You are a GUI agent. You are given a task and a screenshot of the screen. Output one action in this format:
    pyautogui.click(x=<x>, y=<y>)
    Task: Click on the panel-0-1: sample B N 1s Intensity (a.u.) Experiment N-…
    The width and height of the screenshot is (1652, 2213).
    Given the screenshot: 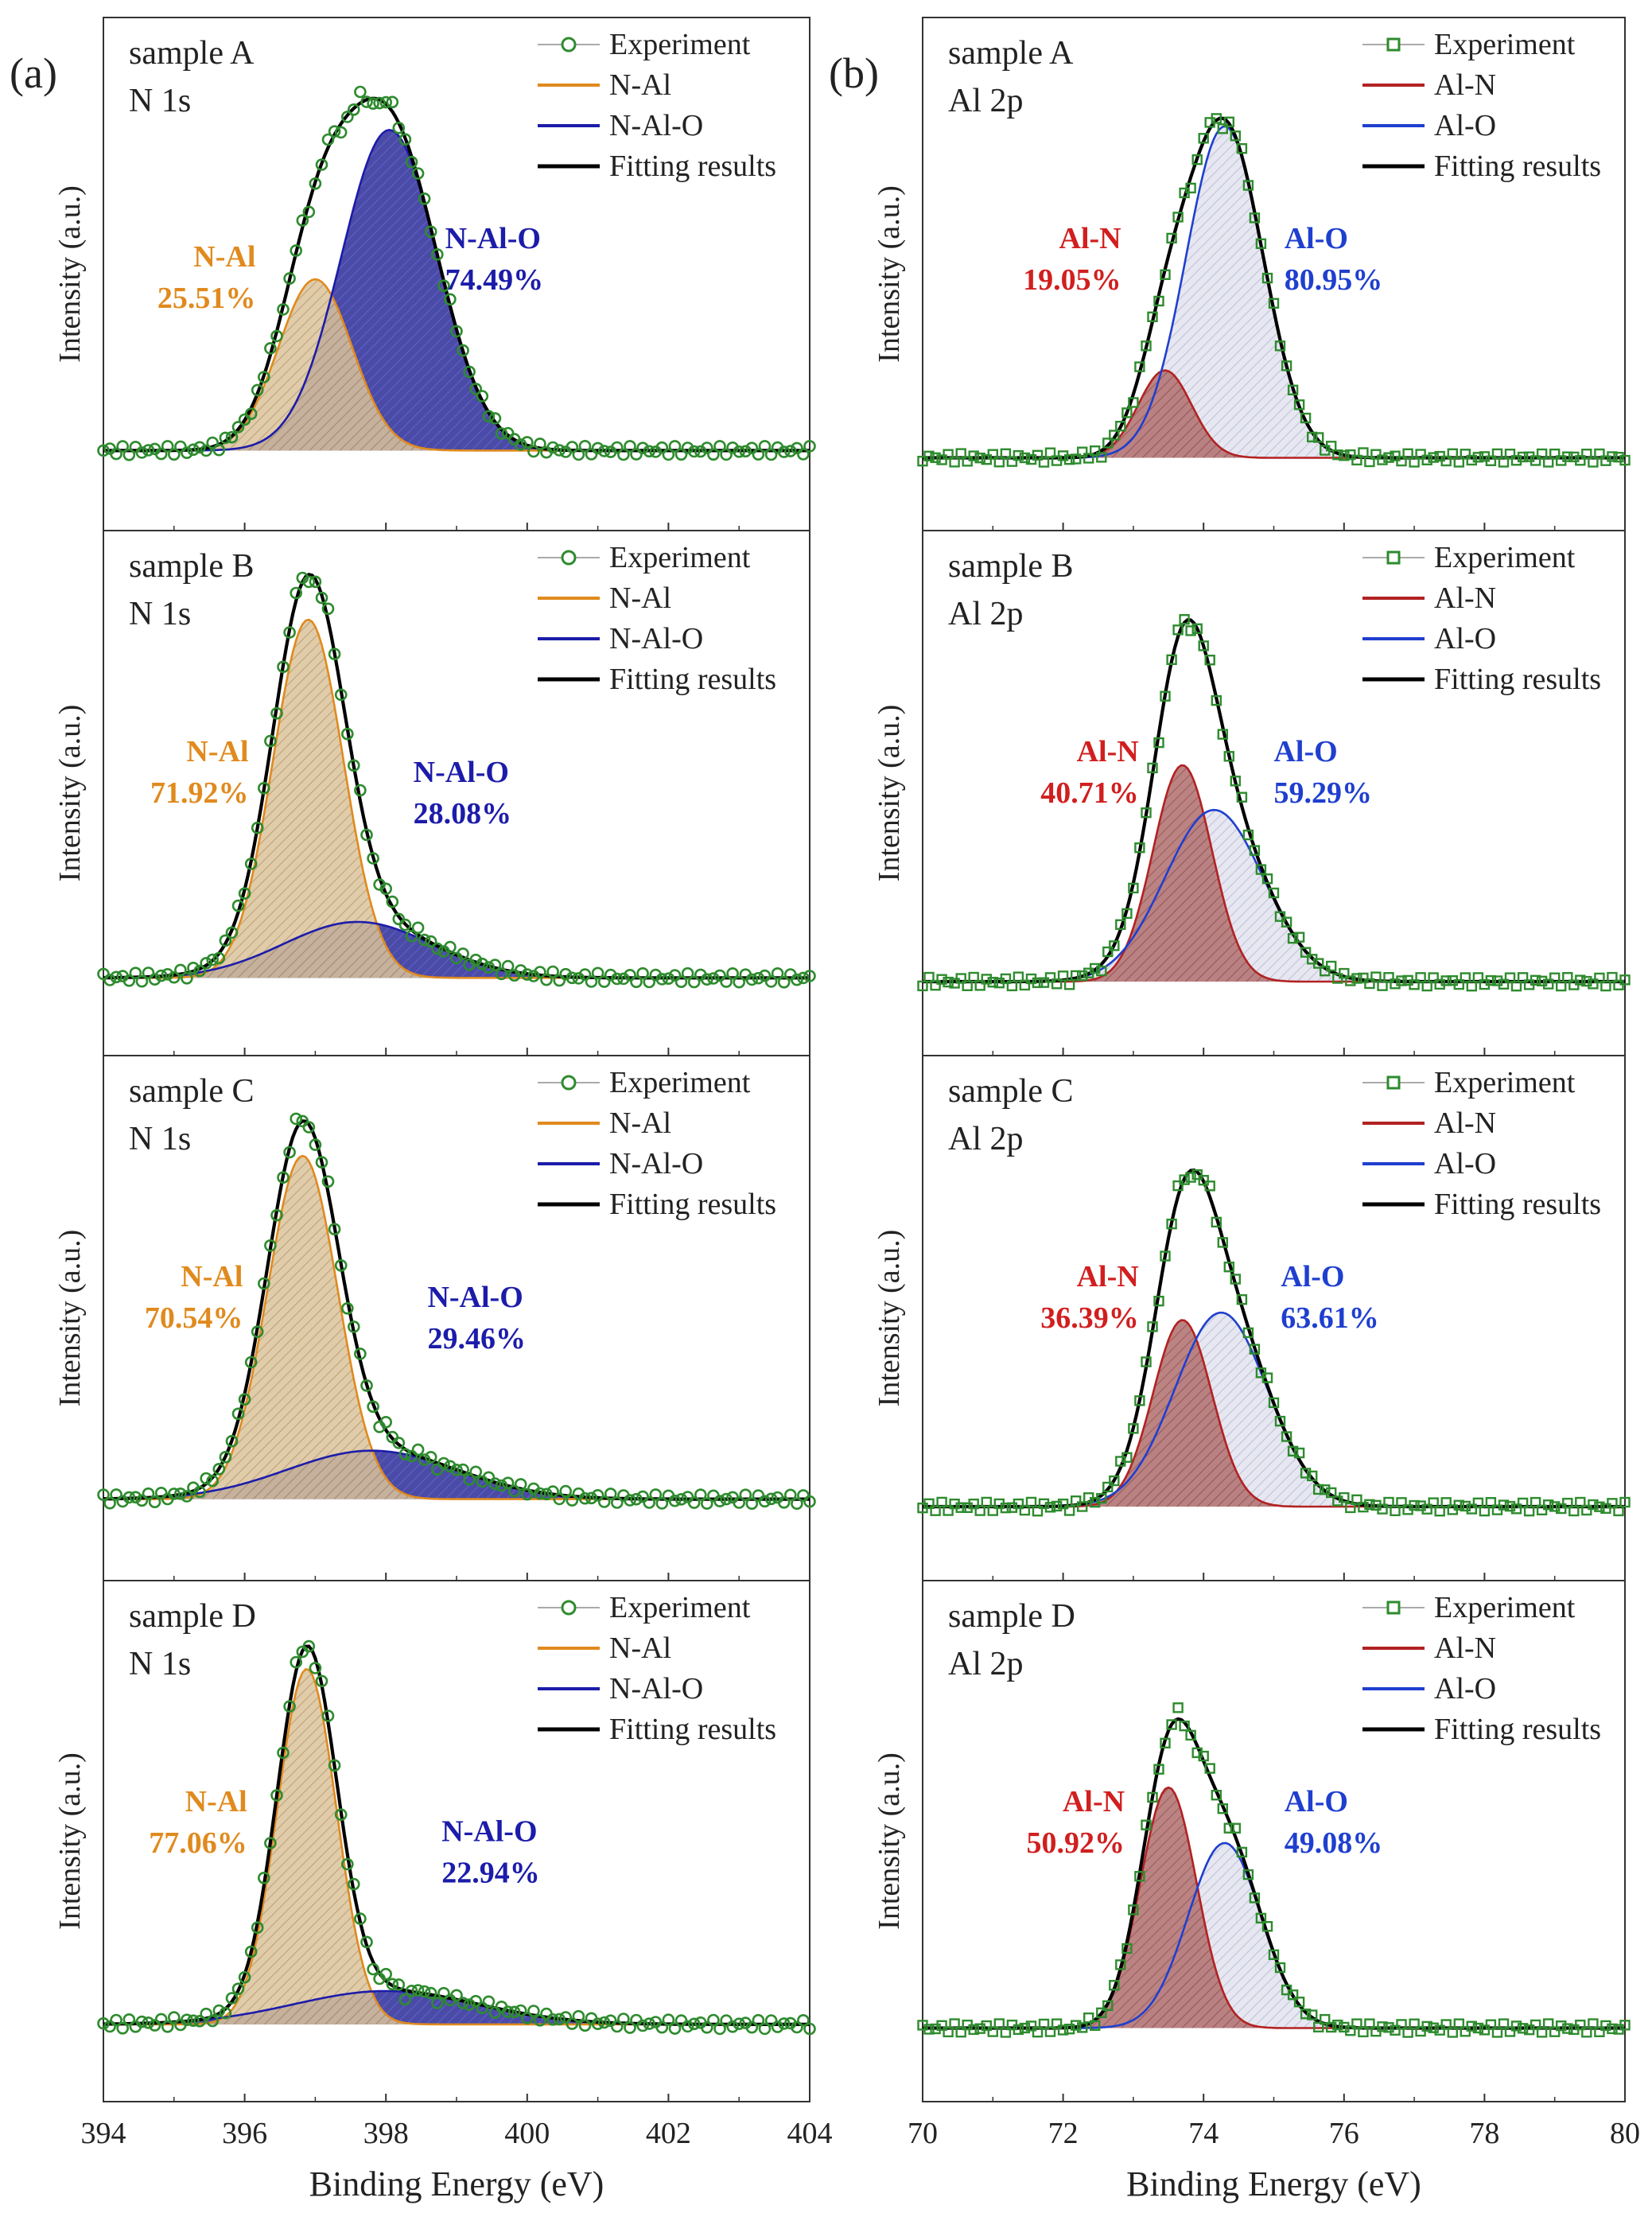 What is the action you would take?
    pyautogui.click(x=434, y=793)
    